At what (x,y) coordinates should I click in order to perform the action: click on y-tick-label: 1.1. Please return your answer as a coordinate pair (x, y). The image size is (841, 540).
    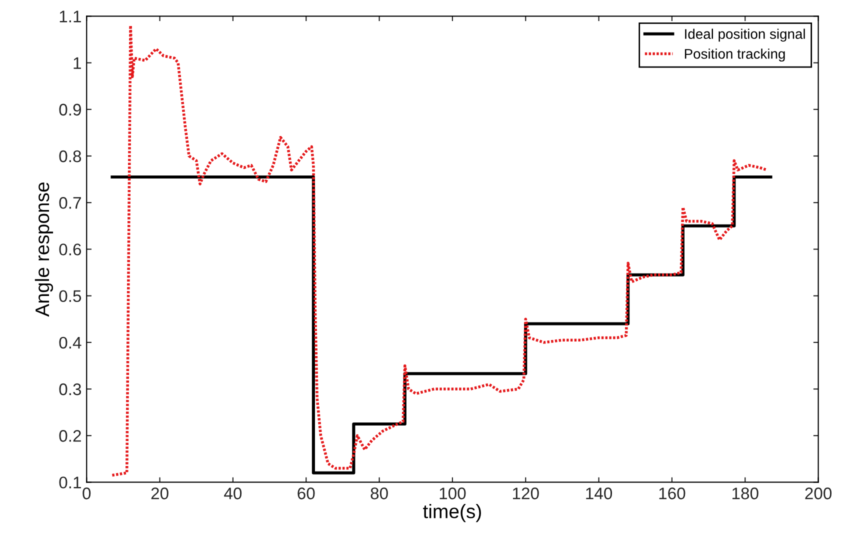
    Looking at the image, I should click on (70, 16).